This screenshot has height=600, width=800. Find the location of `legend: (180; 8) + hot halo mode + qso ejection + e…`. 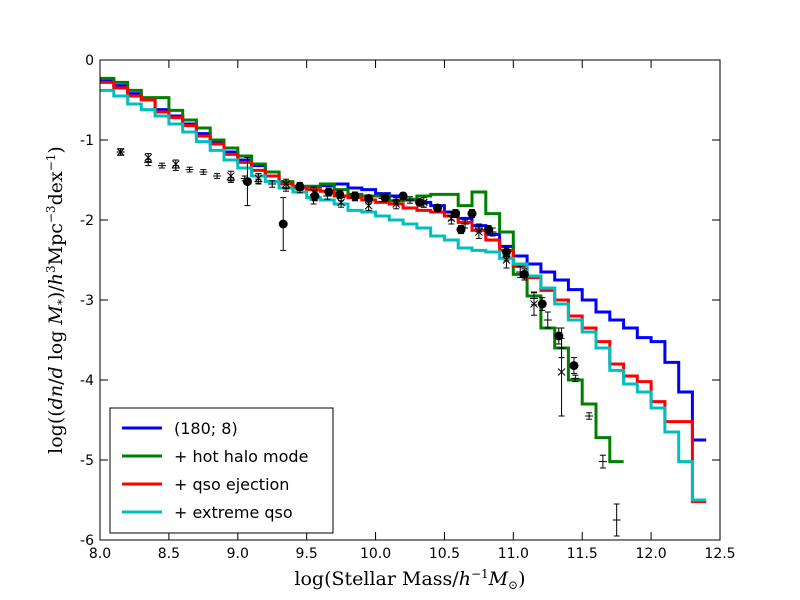

legend: (180; 8) + hot halo mode + qso ejection + e… is located at coordinates (221, 470).